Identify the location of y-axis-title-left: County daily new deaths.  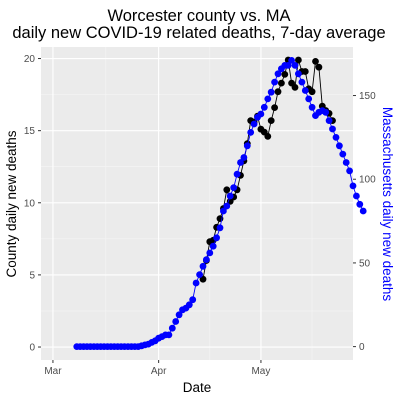
(11, 203).